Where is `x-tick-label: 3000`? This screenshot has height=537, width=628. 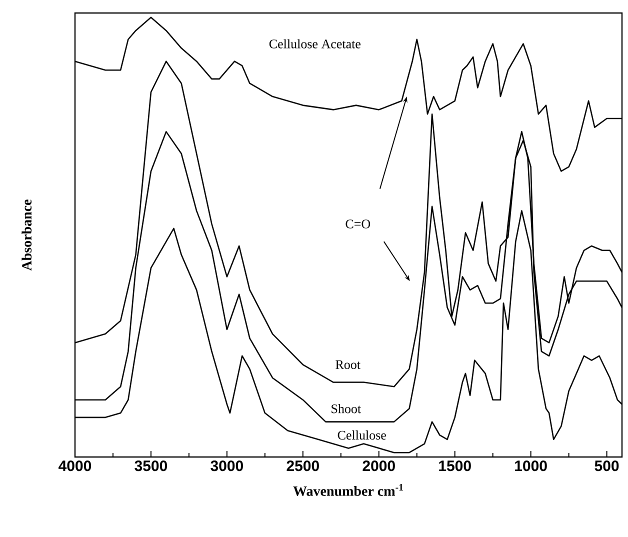 x-tick-label: 3000 is located at coordinates (226, 466).